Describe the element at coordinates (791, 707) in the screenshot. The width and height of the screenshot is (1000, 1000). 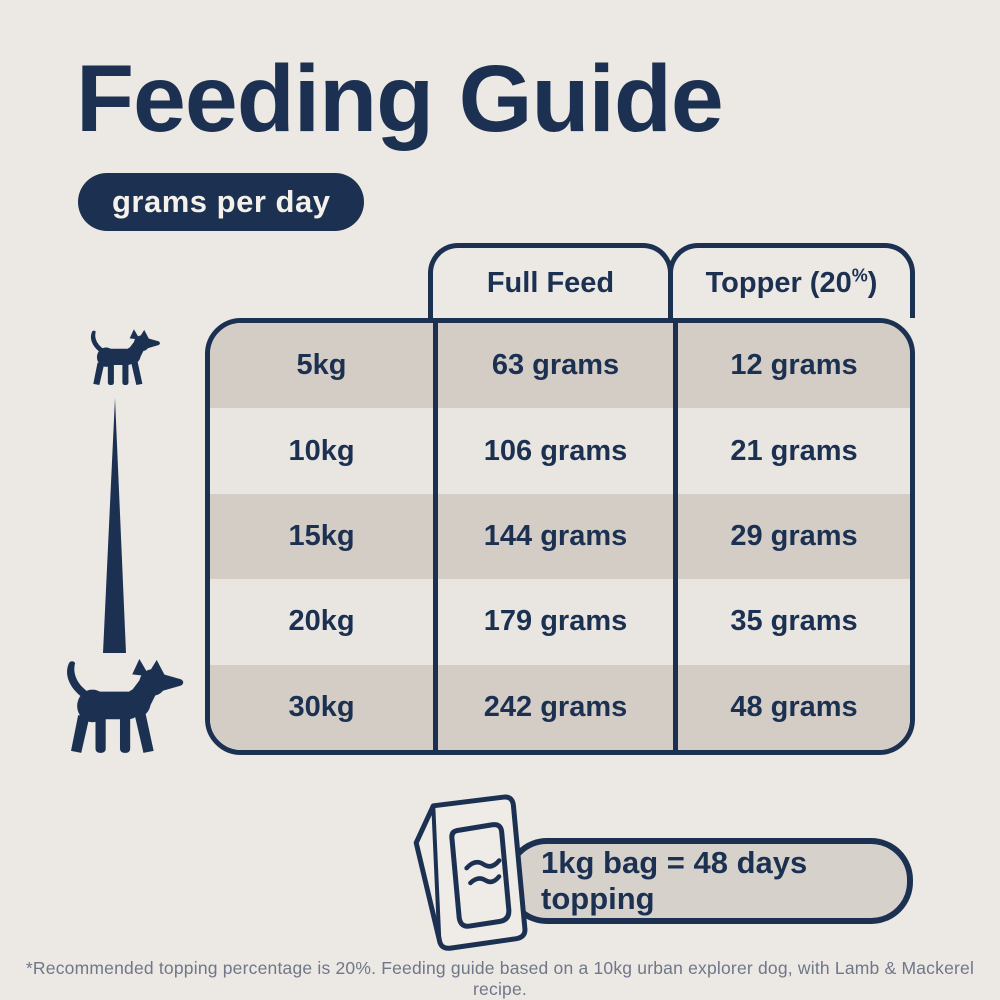
I see `topper-cell: 48 grams` at that location.